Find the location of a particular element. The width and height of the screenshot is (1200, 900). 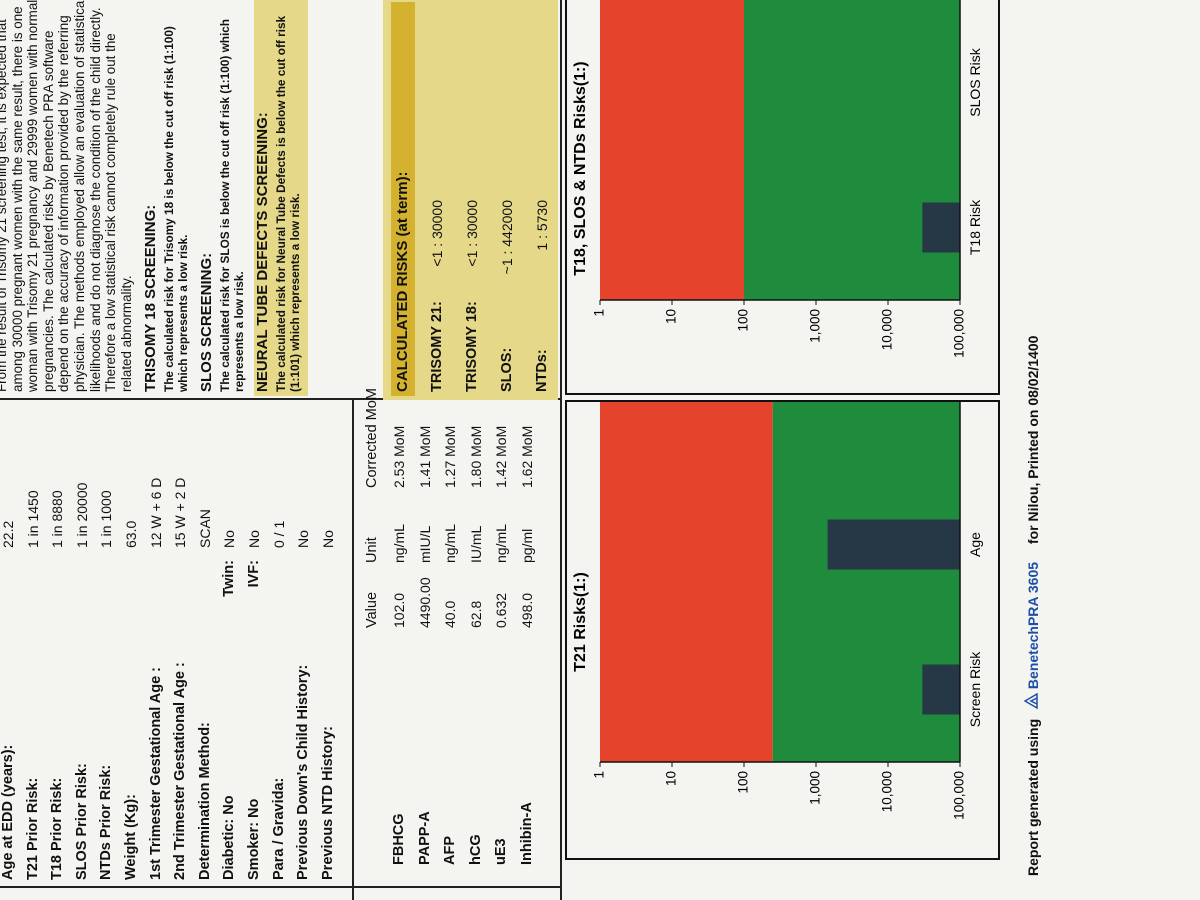

marker-cell: mIU/L is located at coordinates (424, 544).